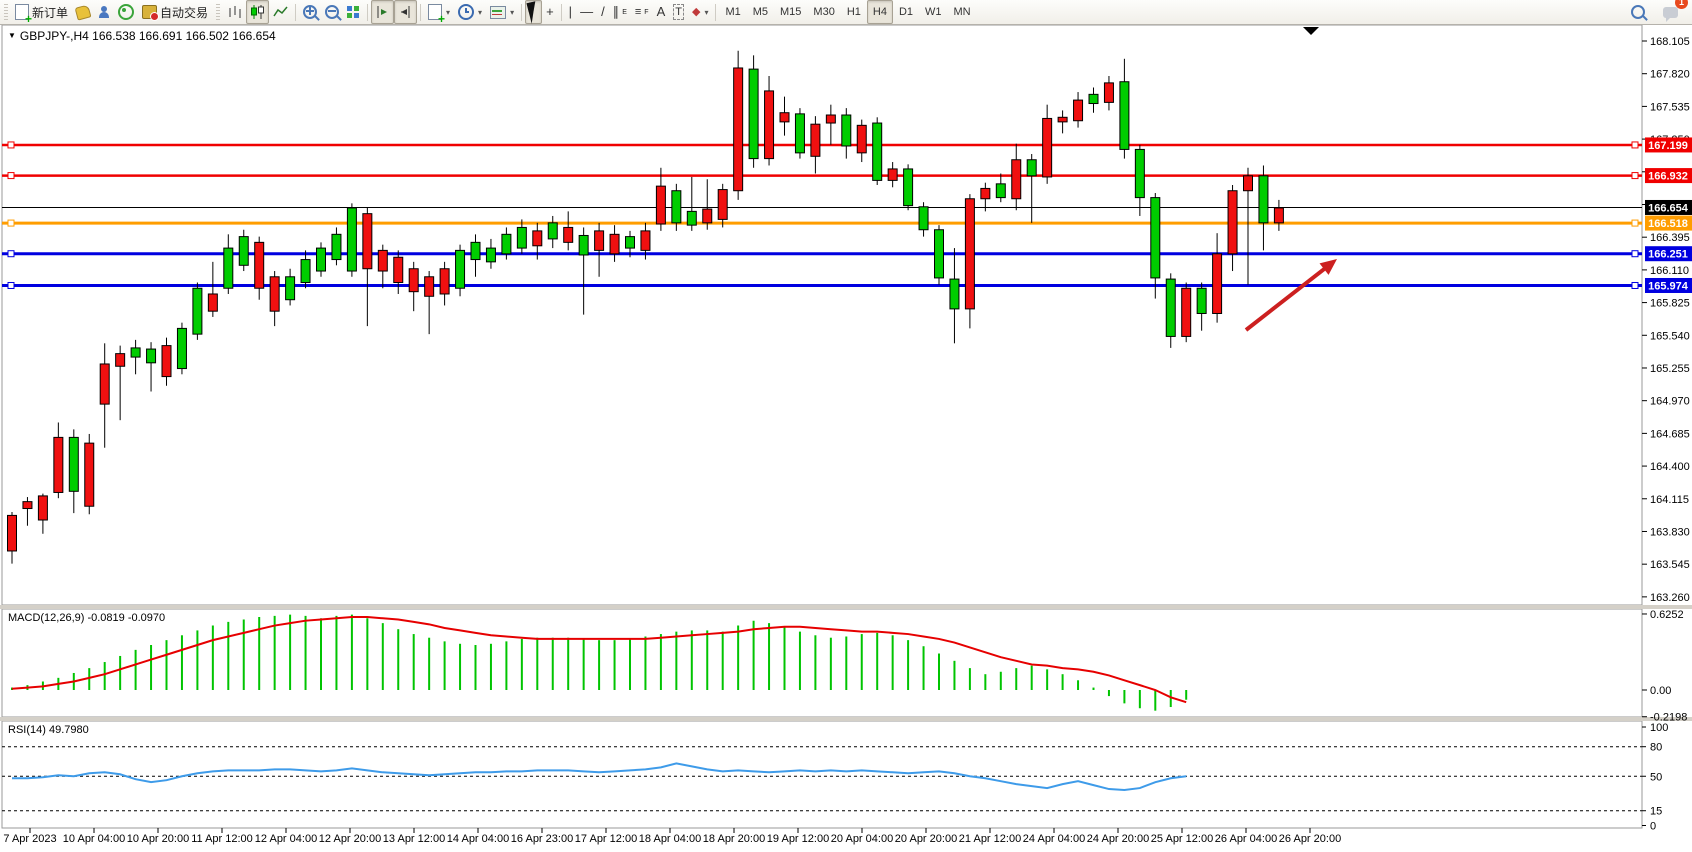  I want to click on line-chart-icon, so click(280, 11).